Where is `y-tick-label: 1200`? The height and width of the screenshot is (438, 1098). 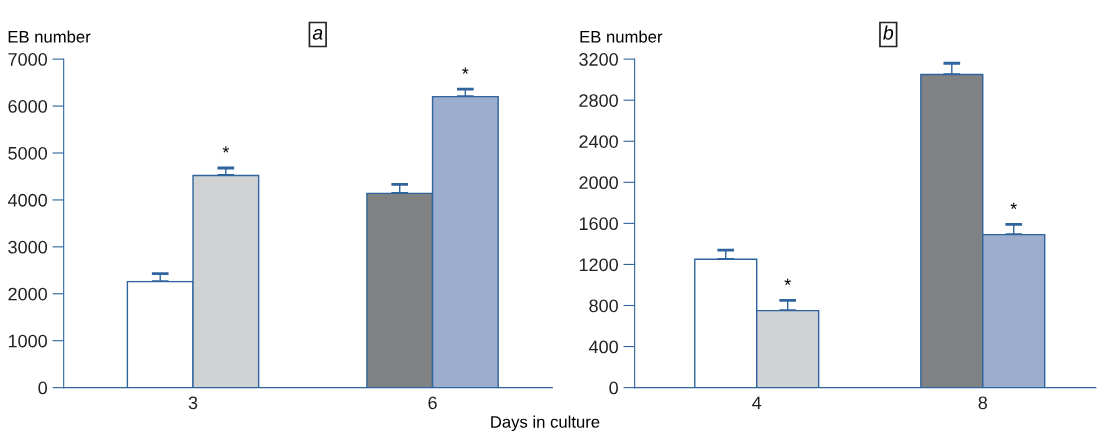 y-tick-label: 1200 is located at coordinates (598, 265).